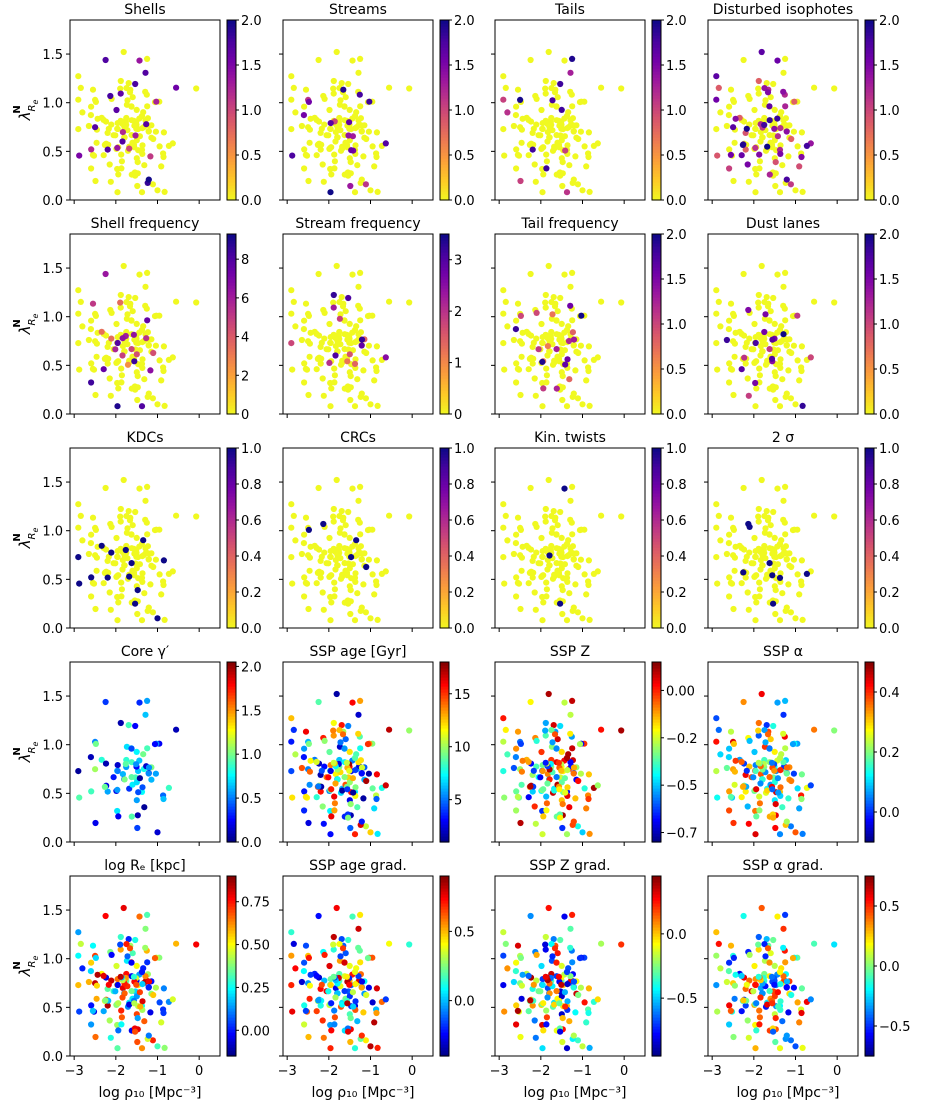 This screenshot has height=1112, width=926. I want to click on colorbar-tick-label: 1.0, so click(251, 449).